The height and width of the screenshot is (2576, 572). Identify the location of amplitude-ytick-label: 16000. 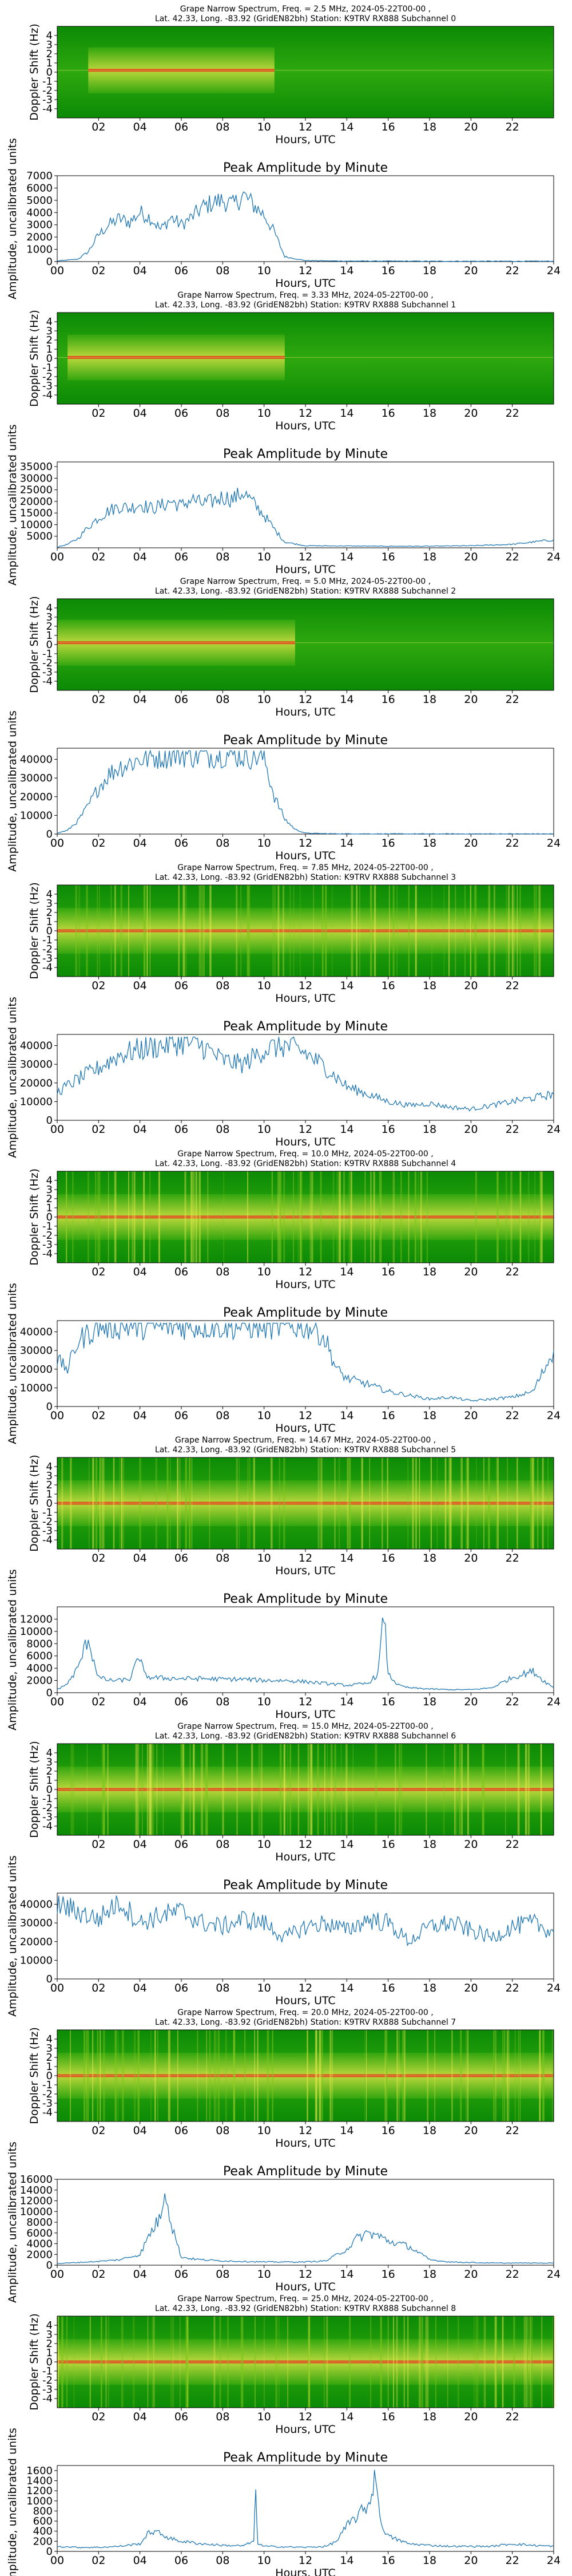
(36, 2180).